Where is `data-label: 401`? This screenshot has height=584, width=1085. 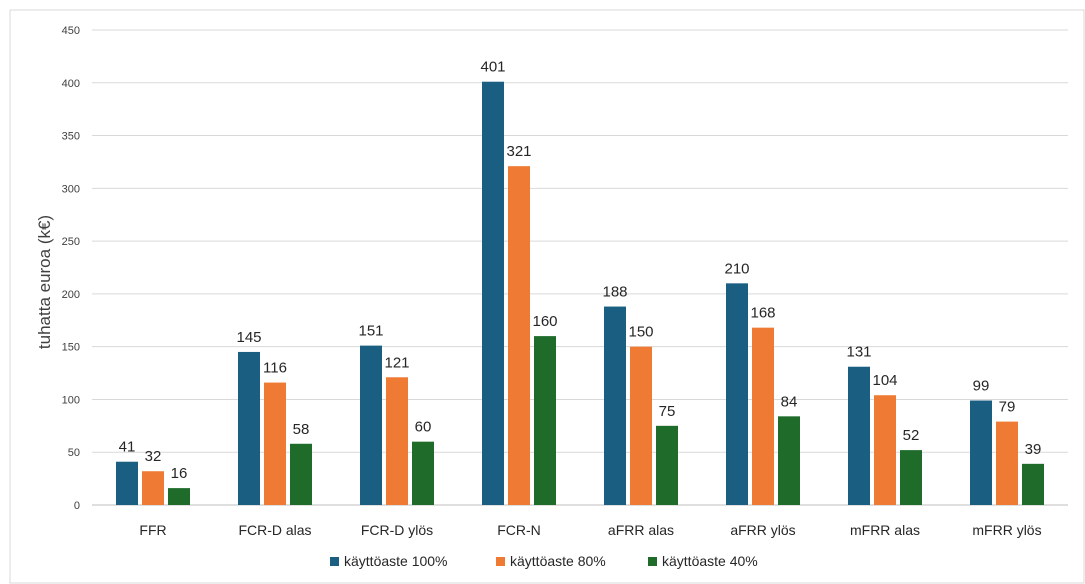
data-label: 401 is located at coordinates (492, 67).